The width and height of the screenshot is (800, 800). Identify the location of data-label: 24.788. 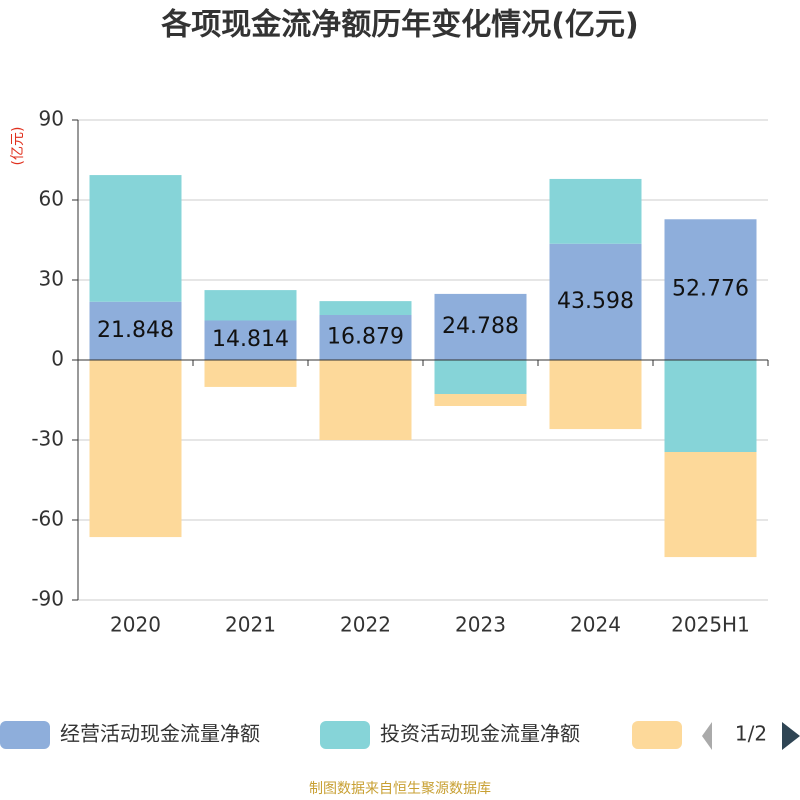
(480, 326).